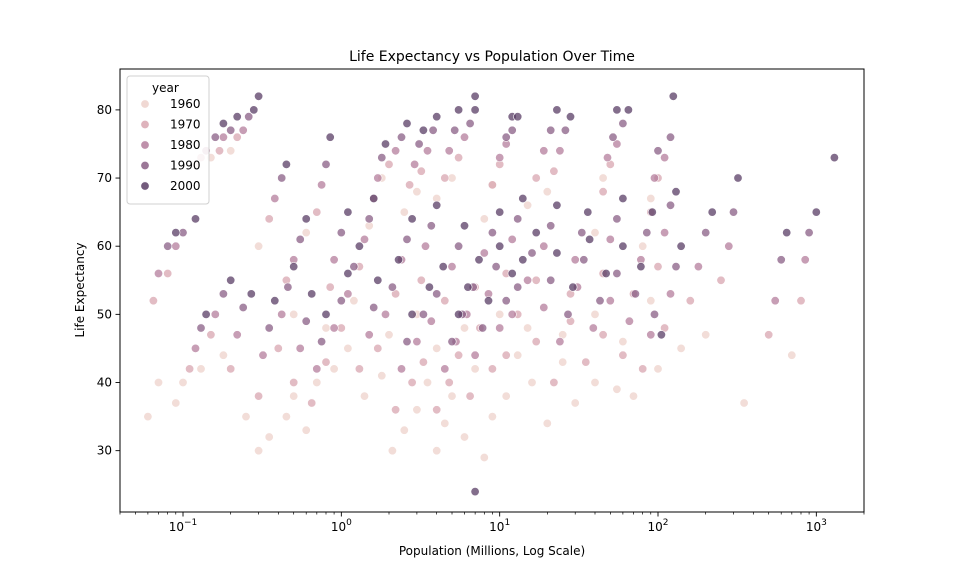 Image resolution: width=960 pixels, height=576 pixels. Describe the element at coordinates (816, 526) in the screenshot. I see `x-tick-label: 10³` at that location.